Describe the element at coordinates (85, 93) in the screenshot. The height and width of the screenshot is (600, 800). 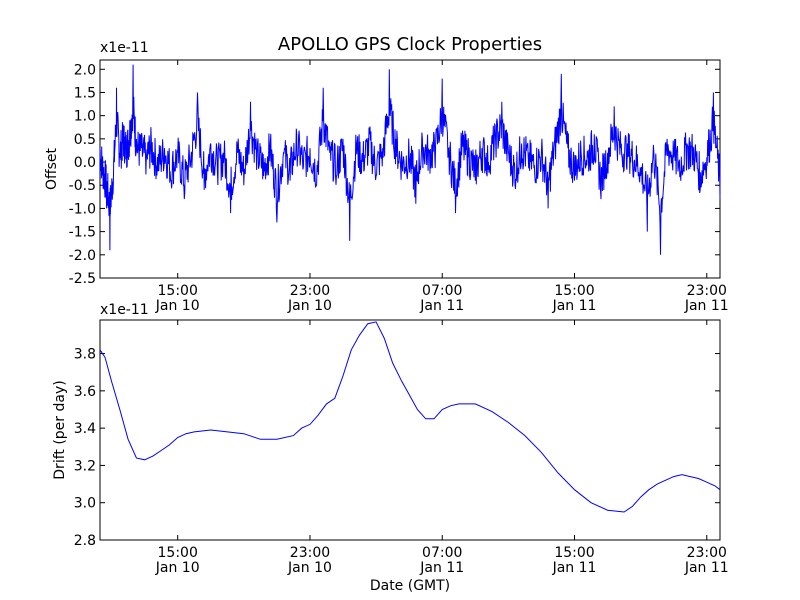
I see `offset-y-tick-label: 1.5` at that location.